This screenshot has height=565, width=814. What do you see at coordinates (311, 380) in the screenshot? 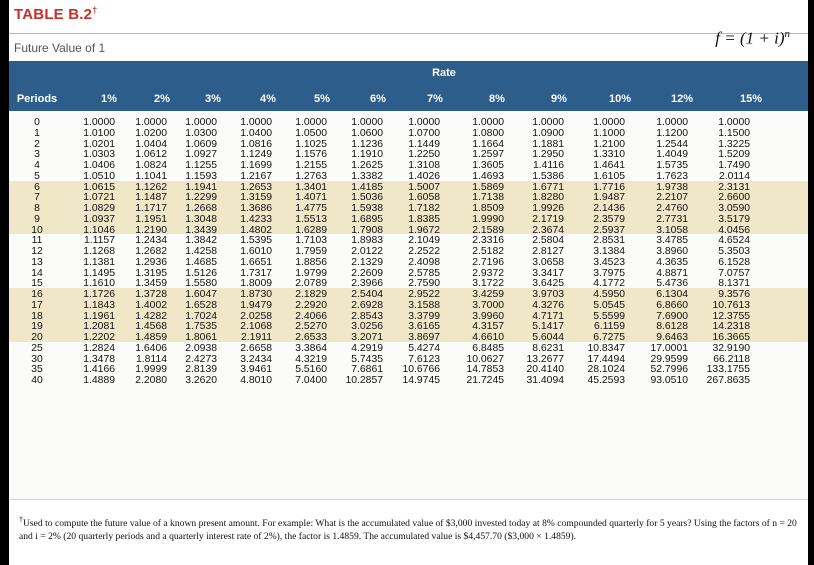
I see `value-cell: 7.0400` at bounding box center [311, 380].